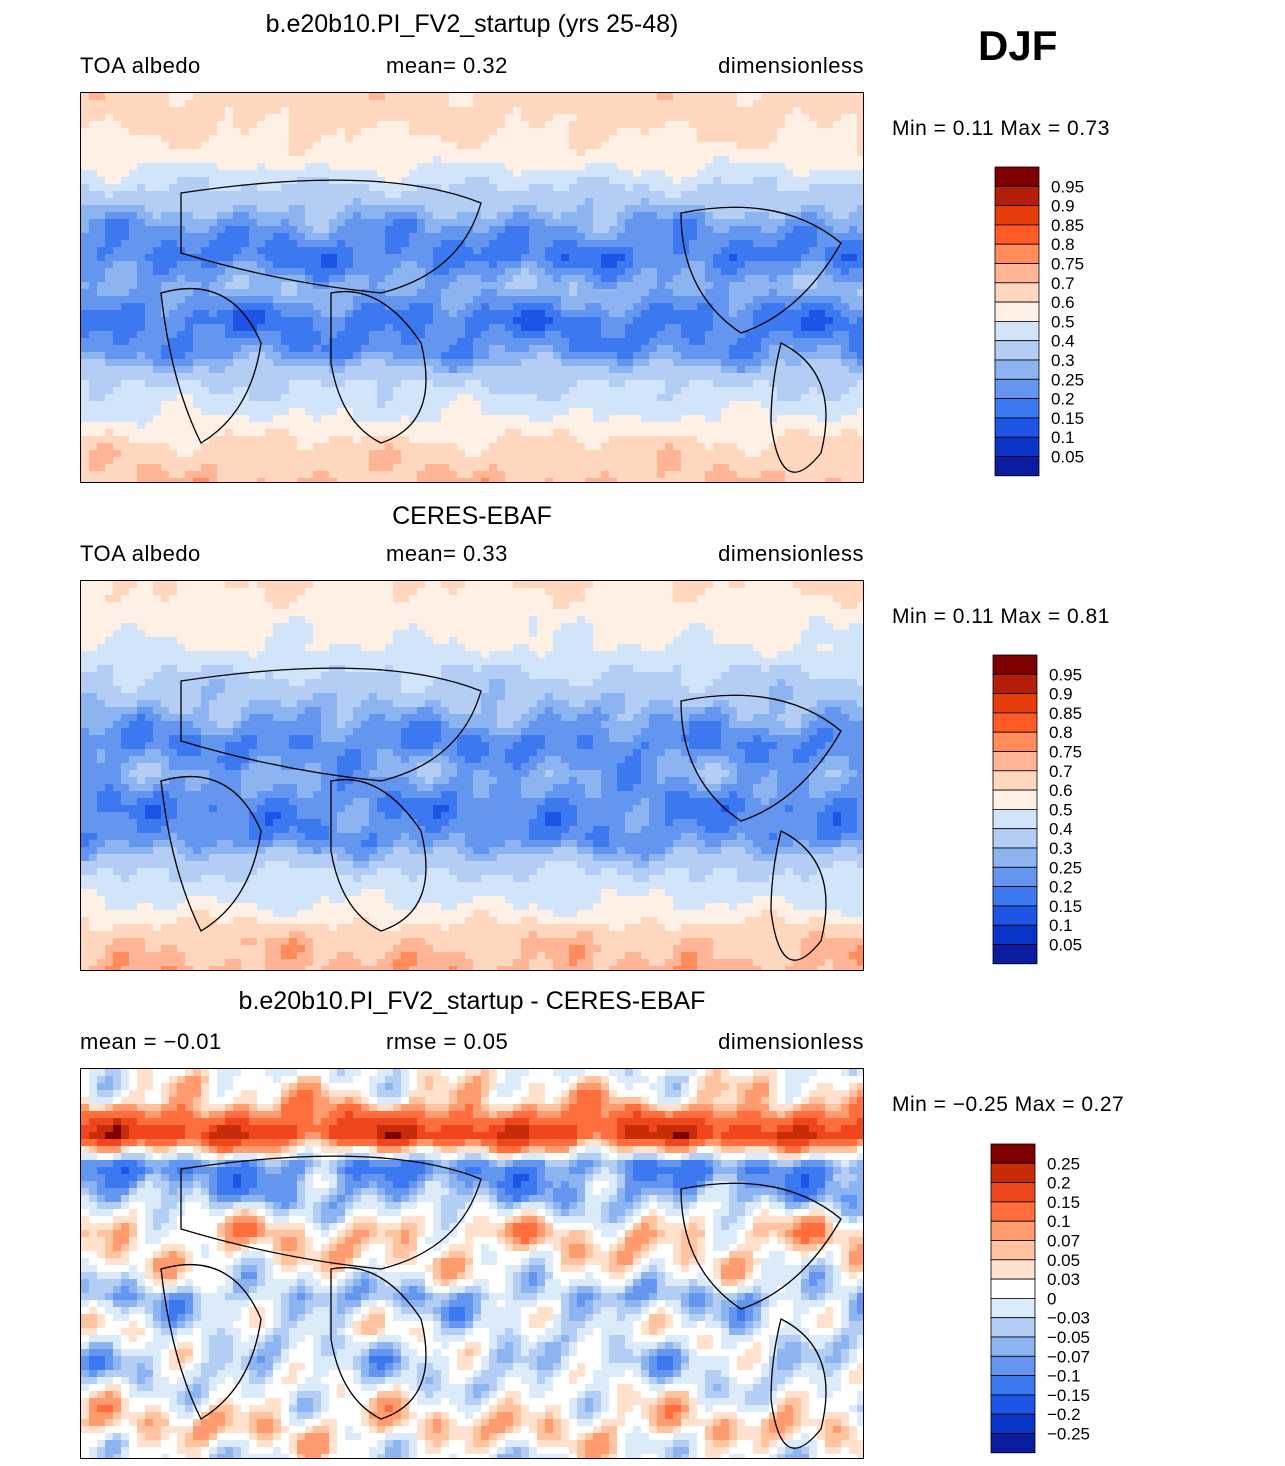  I want to click on colorbar-tick-label: 0.85, so click(1065, 713).